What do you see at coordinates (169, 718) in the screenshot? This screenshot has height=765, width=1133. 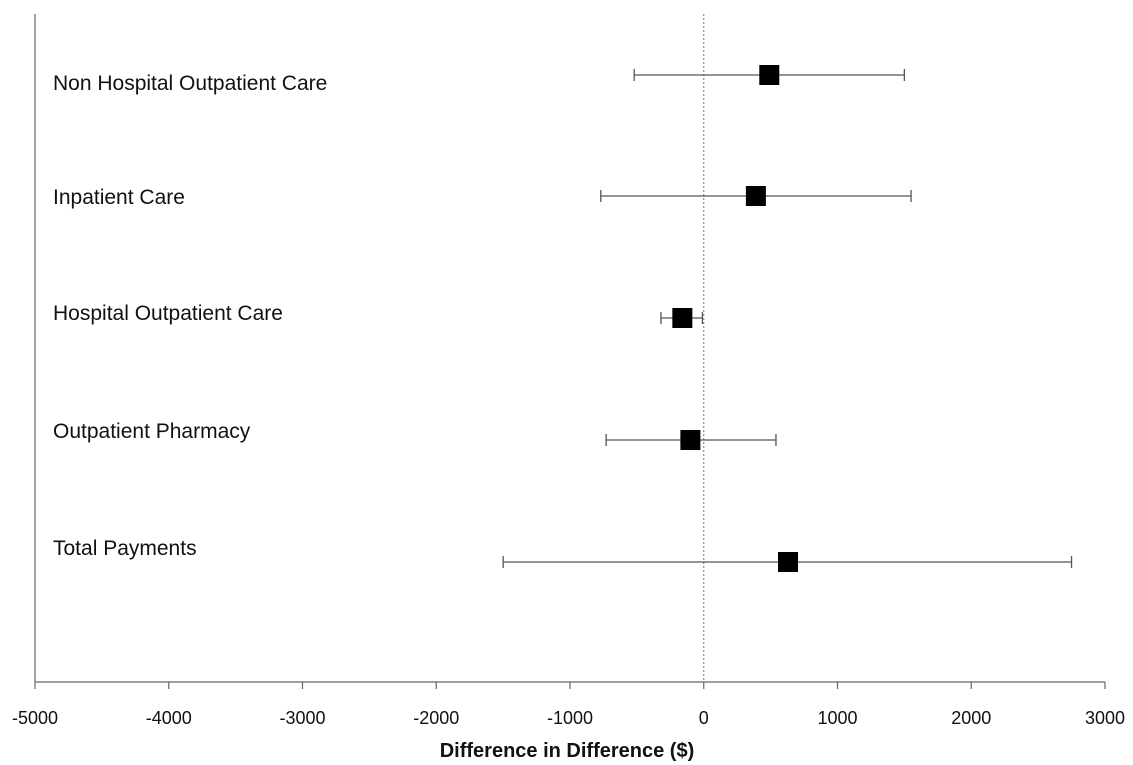 I see `x-tick-label: -4000` at bounding box center [169, 718].